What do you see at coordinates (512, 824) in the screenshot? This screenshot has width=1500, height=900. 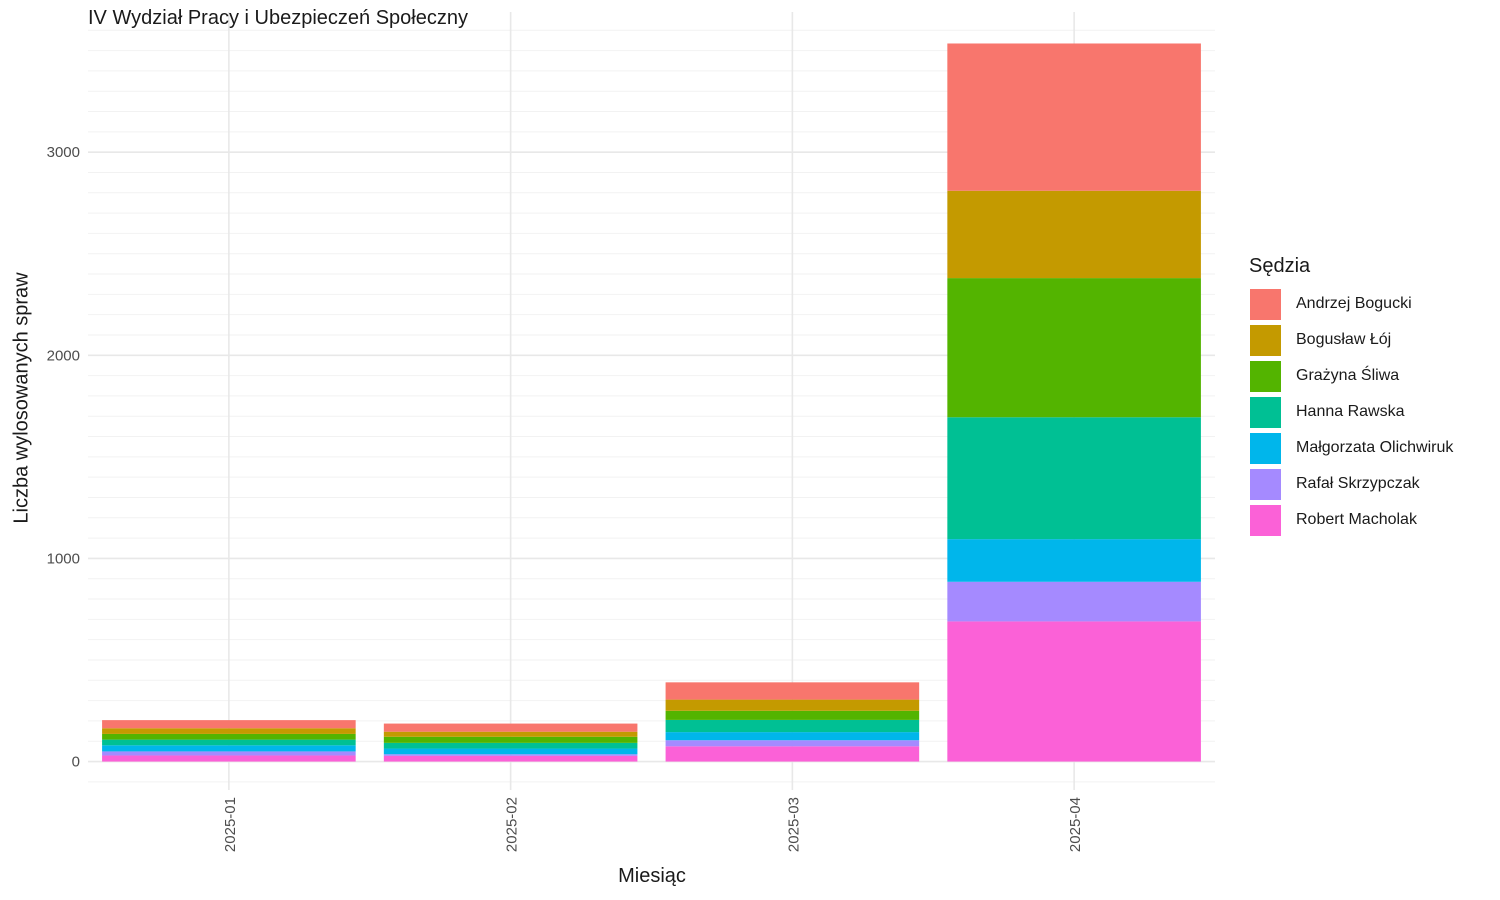 I see `x-tick-label: 2025-02` at bounding box center [512, 824].